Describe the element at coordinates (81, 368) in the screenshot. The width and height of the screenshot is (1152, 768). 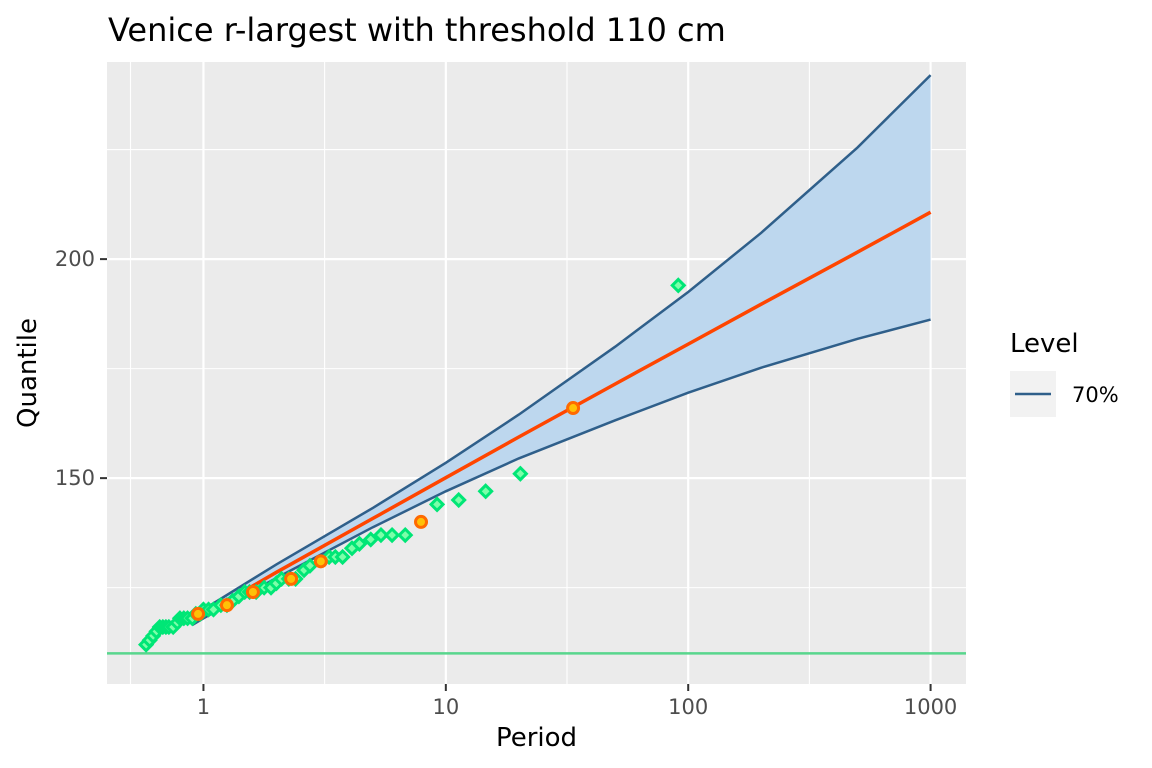
I see `y-axis: 150 200` at that location.